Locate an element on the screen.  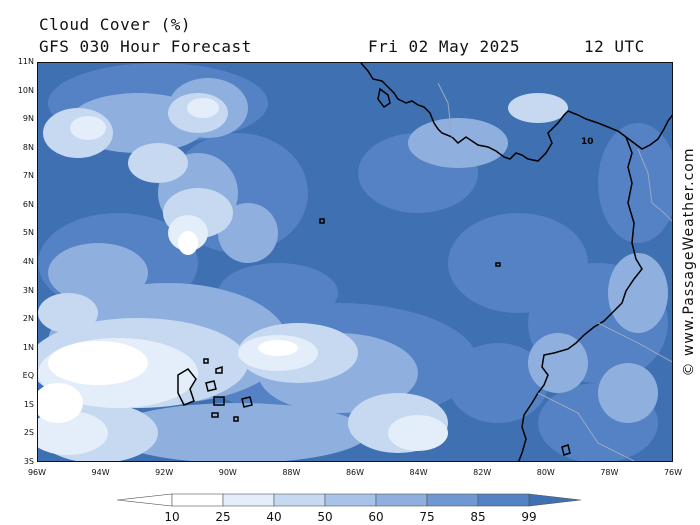
lon-label: 90W is located at coordinates (227, 472).